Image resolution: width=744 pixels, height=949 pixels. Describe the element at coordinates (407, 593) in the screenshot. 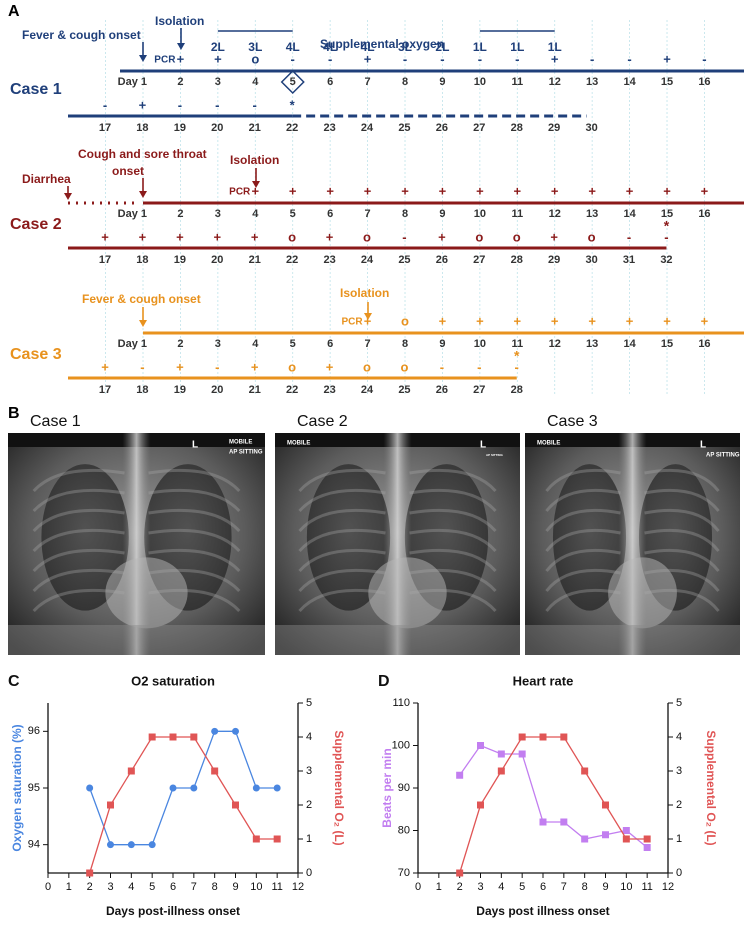

I see `xray-heart` at that location.